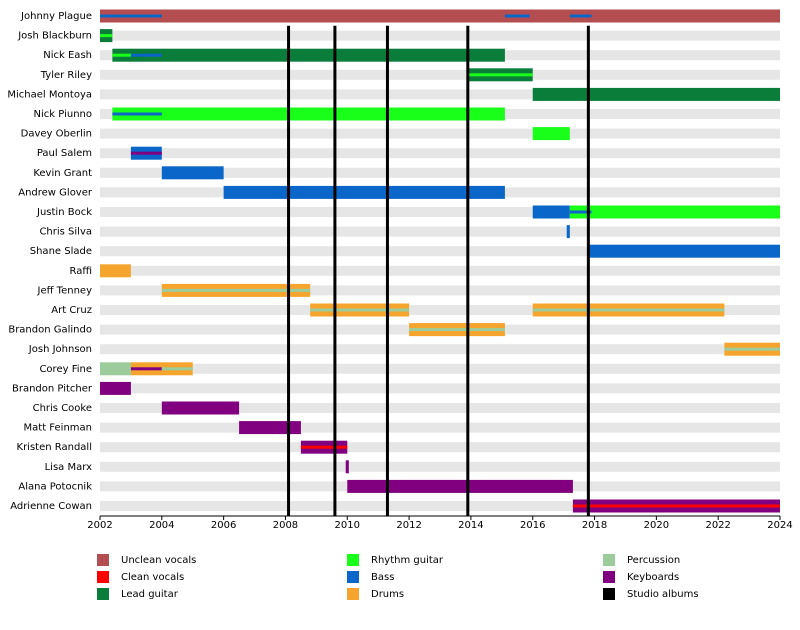 This screenshot has width=800, height=630. Describe the element at coordinates (63, 114) in the screenshot. I see `member-label: Nick Piunno` at that location.